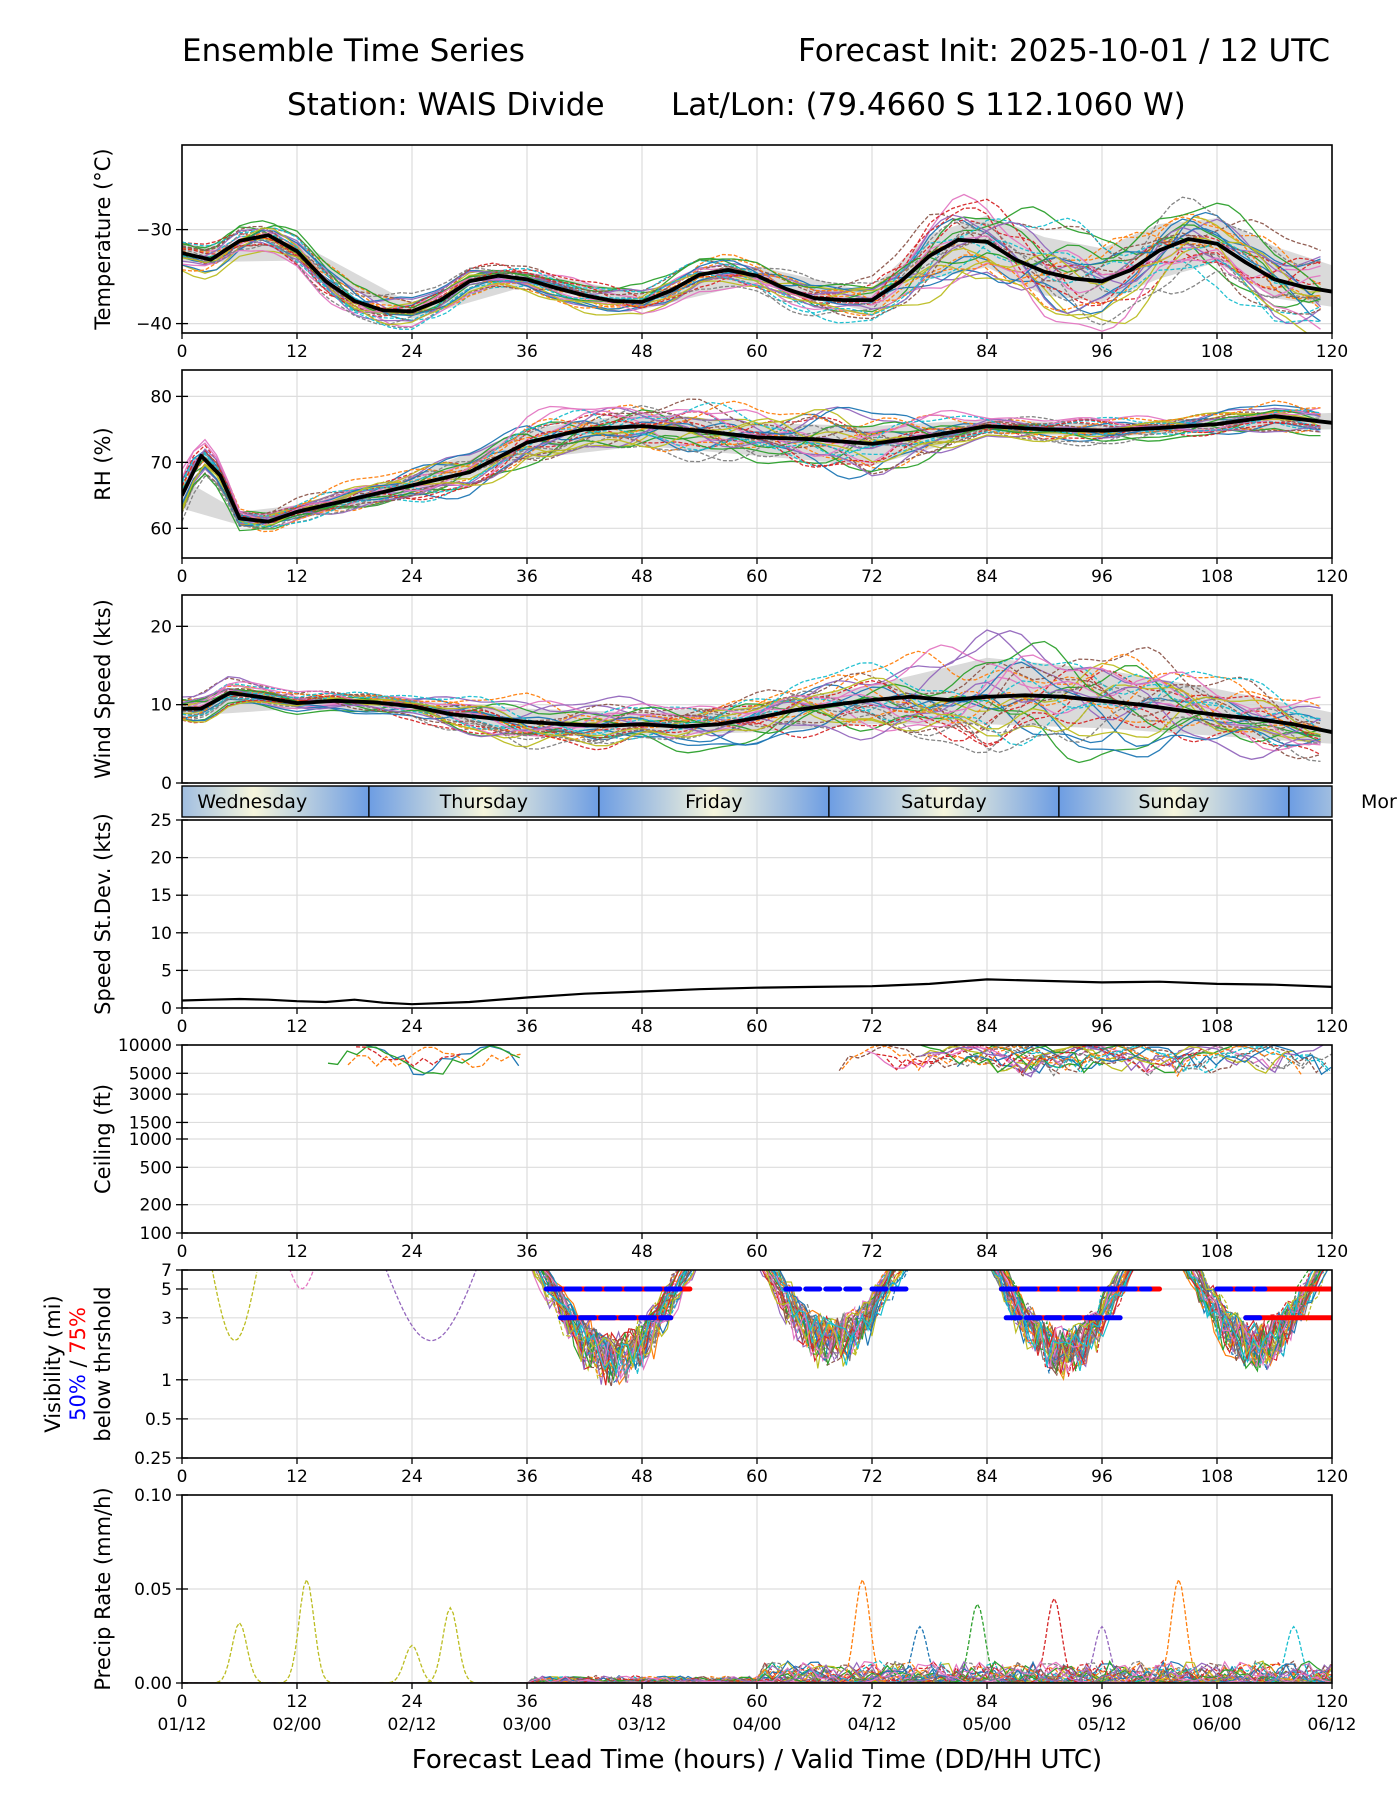 The width and height of the screenshot is (1400, 1800). Describe the element at coordinates (161, 706) in the screenshot. I see `y-tick-label: 10` at that location.